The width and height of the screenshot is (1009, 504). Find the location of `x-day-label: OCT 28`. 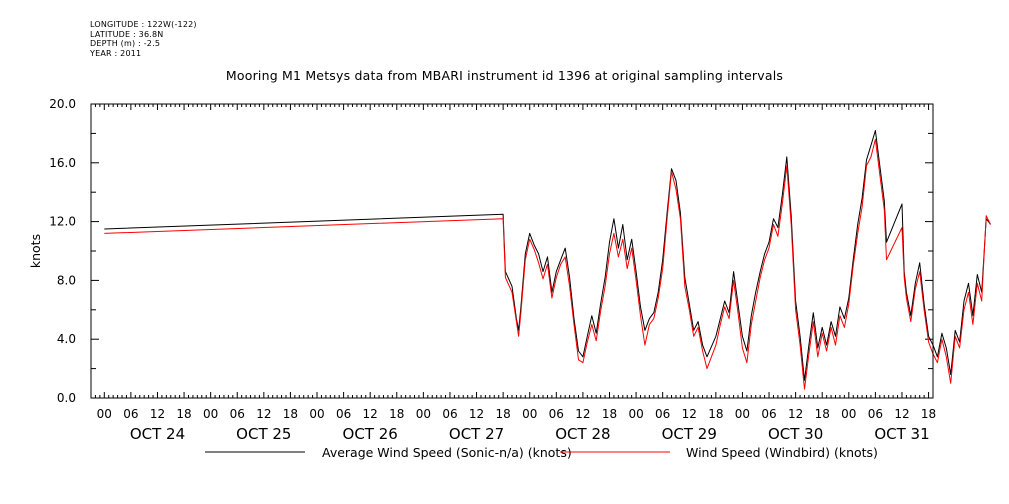

x-day-label: OCT 28 is located at coordinates (582, 434).